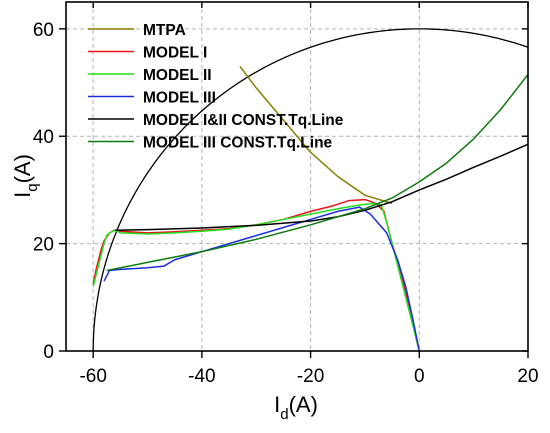  I want to click on y-axis-title: Iq(A), so click(25, 176).